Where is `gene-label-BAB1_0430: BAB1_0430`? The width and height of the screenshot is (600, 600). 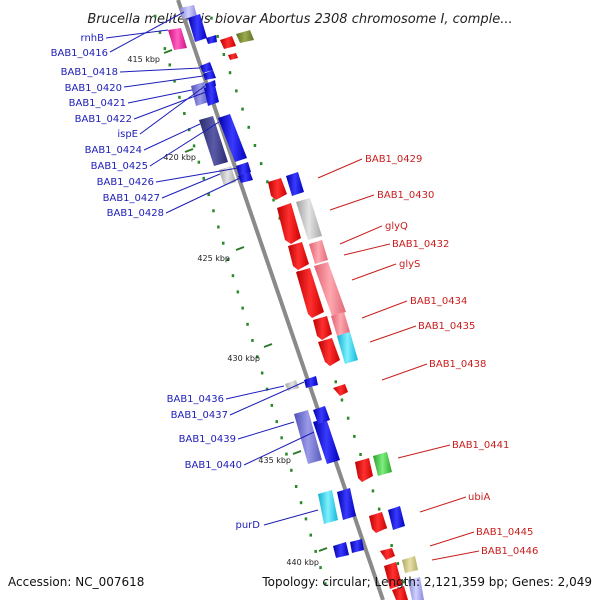 gene-label-BAB1_0430: BAB1_0430 is located at coordinates (405, 195).